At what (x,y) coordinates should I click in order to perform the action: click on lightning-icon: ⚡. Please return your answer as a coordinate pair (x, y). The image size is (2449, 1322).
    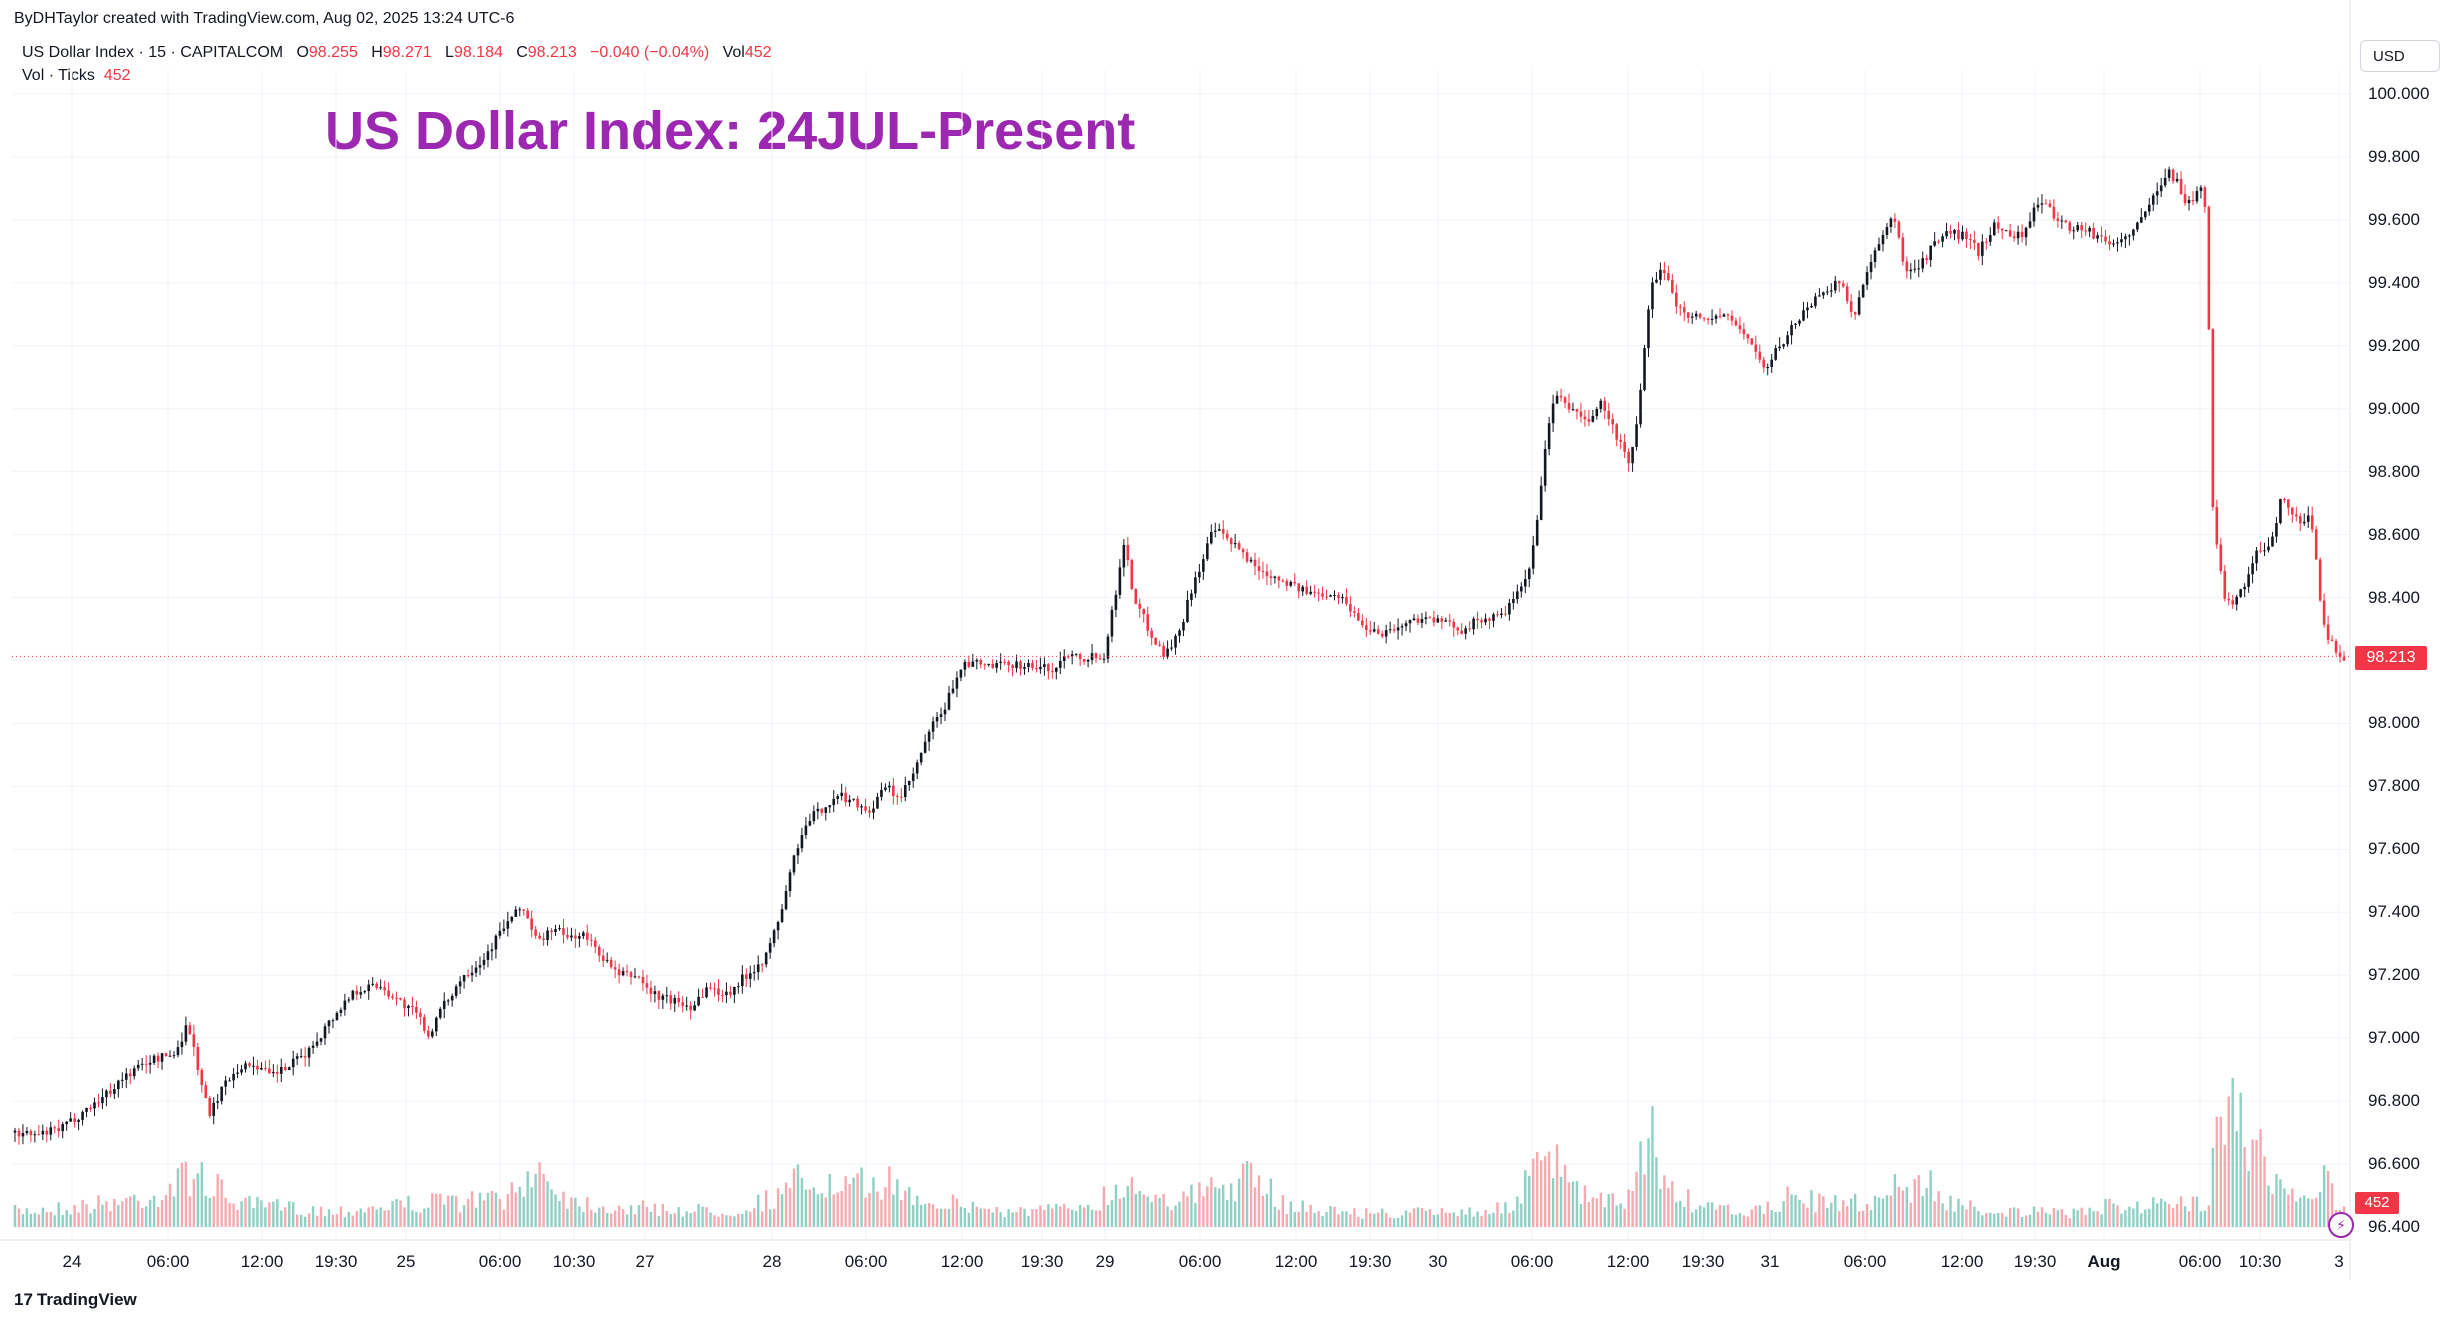
    Looking at the image, I should click on (2341, 1225).